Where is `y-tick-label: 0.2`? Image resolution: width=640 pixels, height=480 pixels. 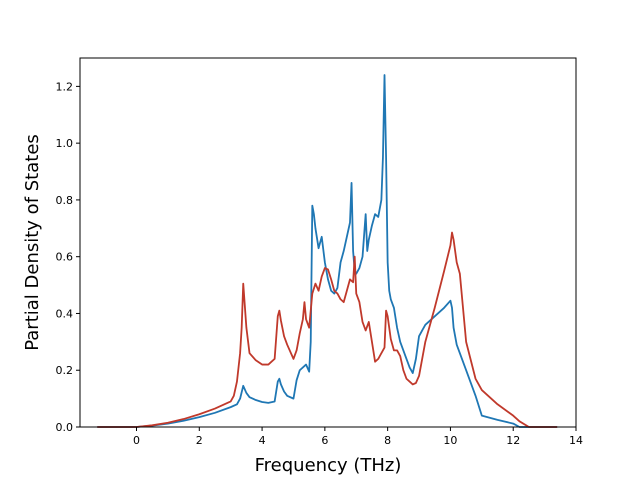
y-tick-label: 0.2 is located at coordinates (65, 370).